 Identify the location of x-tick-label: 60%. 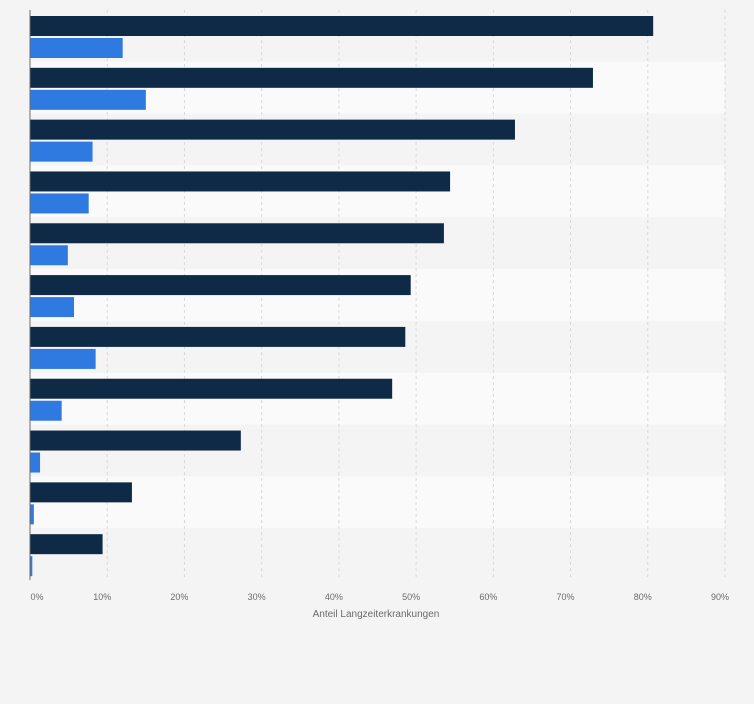
(488, 597).